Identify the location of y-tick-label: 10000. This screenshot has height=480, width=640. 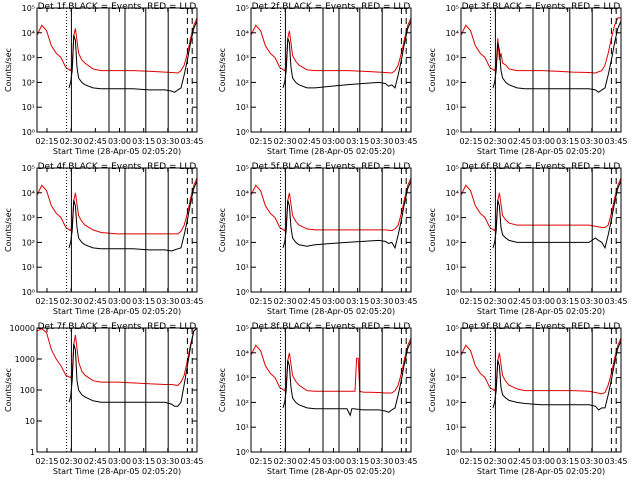
(22, 328).